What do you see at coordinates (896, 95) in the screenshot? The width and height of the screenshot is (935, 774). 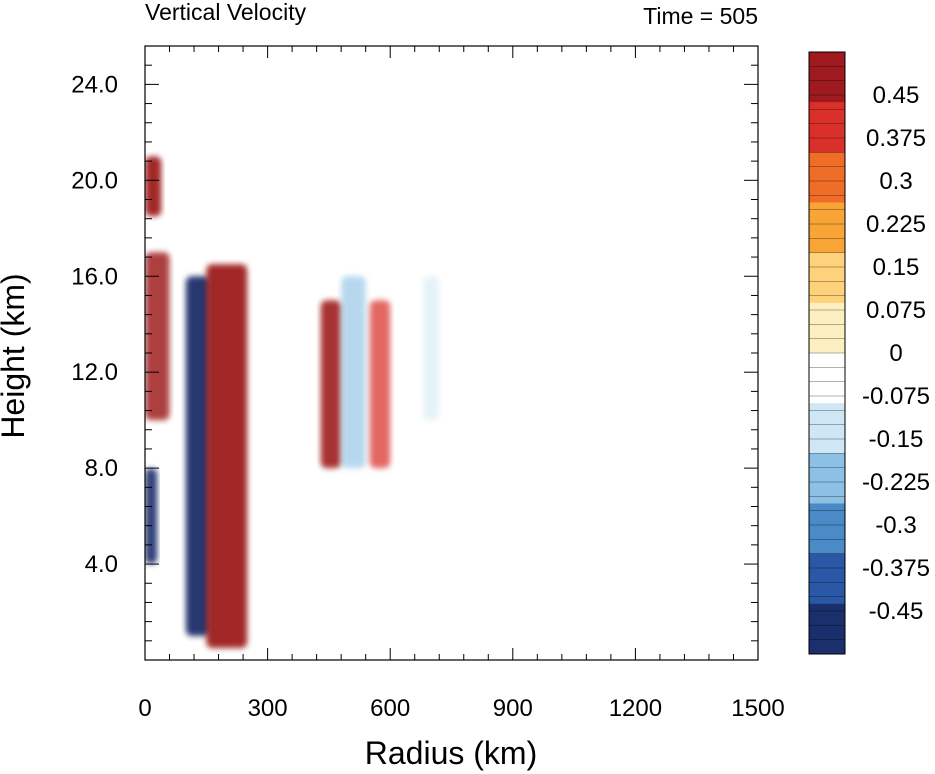 I see `colorbar-label: 0.45` at bounding box center [896, 95].